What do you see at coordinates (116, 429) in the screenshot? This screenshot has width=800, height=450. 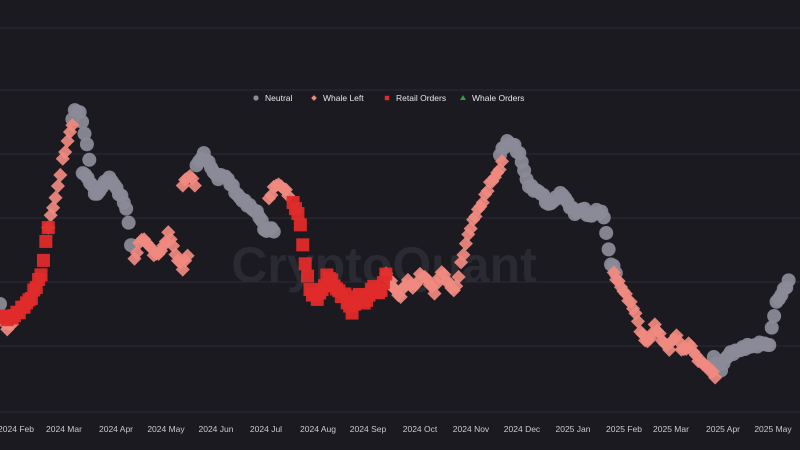 I see `x-tick-label: 2024 Apr` at bounding box center [116, 429].